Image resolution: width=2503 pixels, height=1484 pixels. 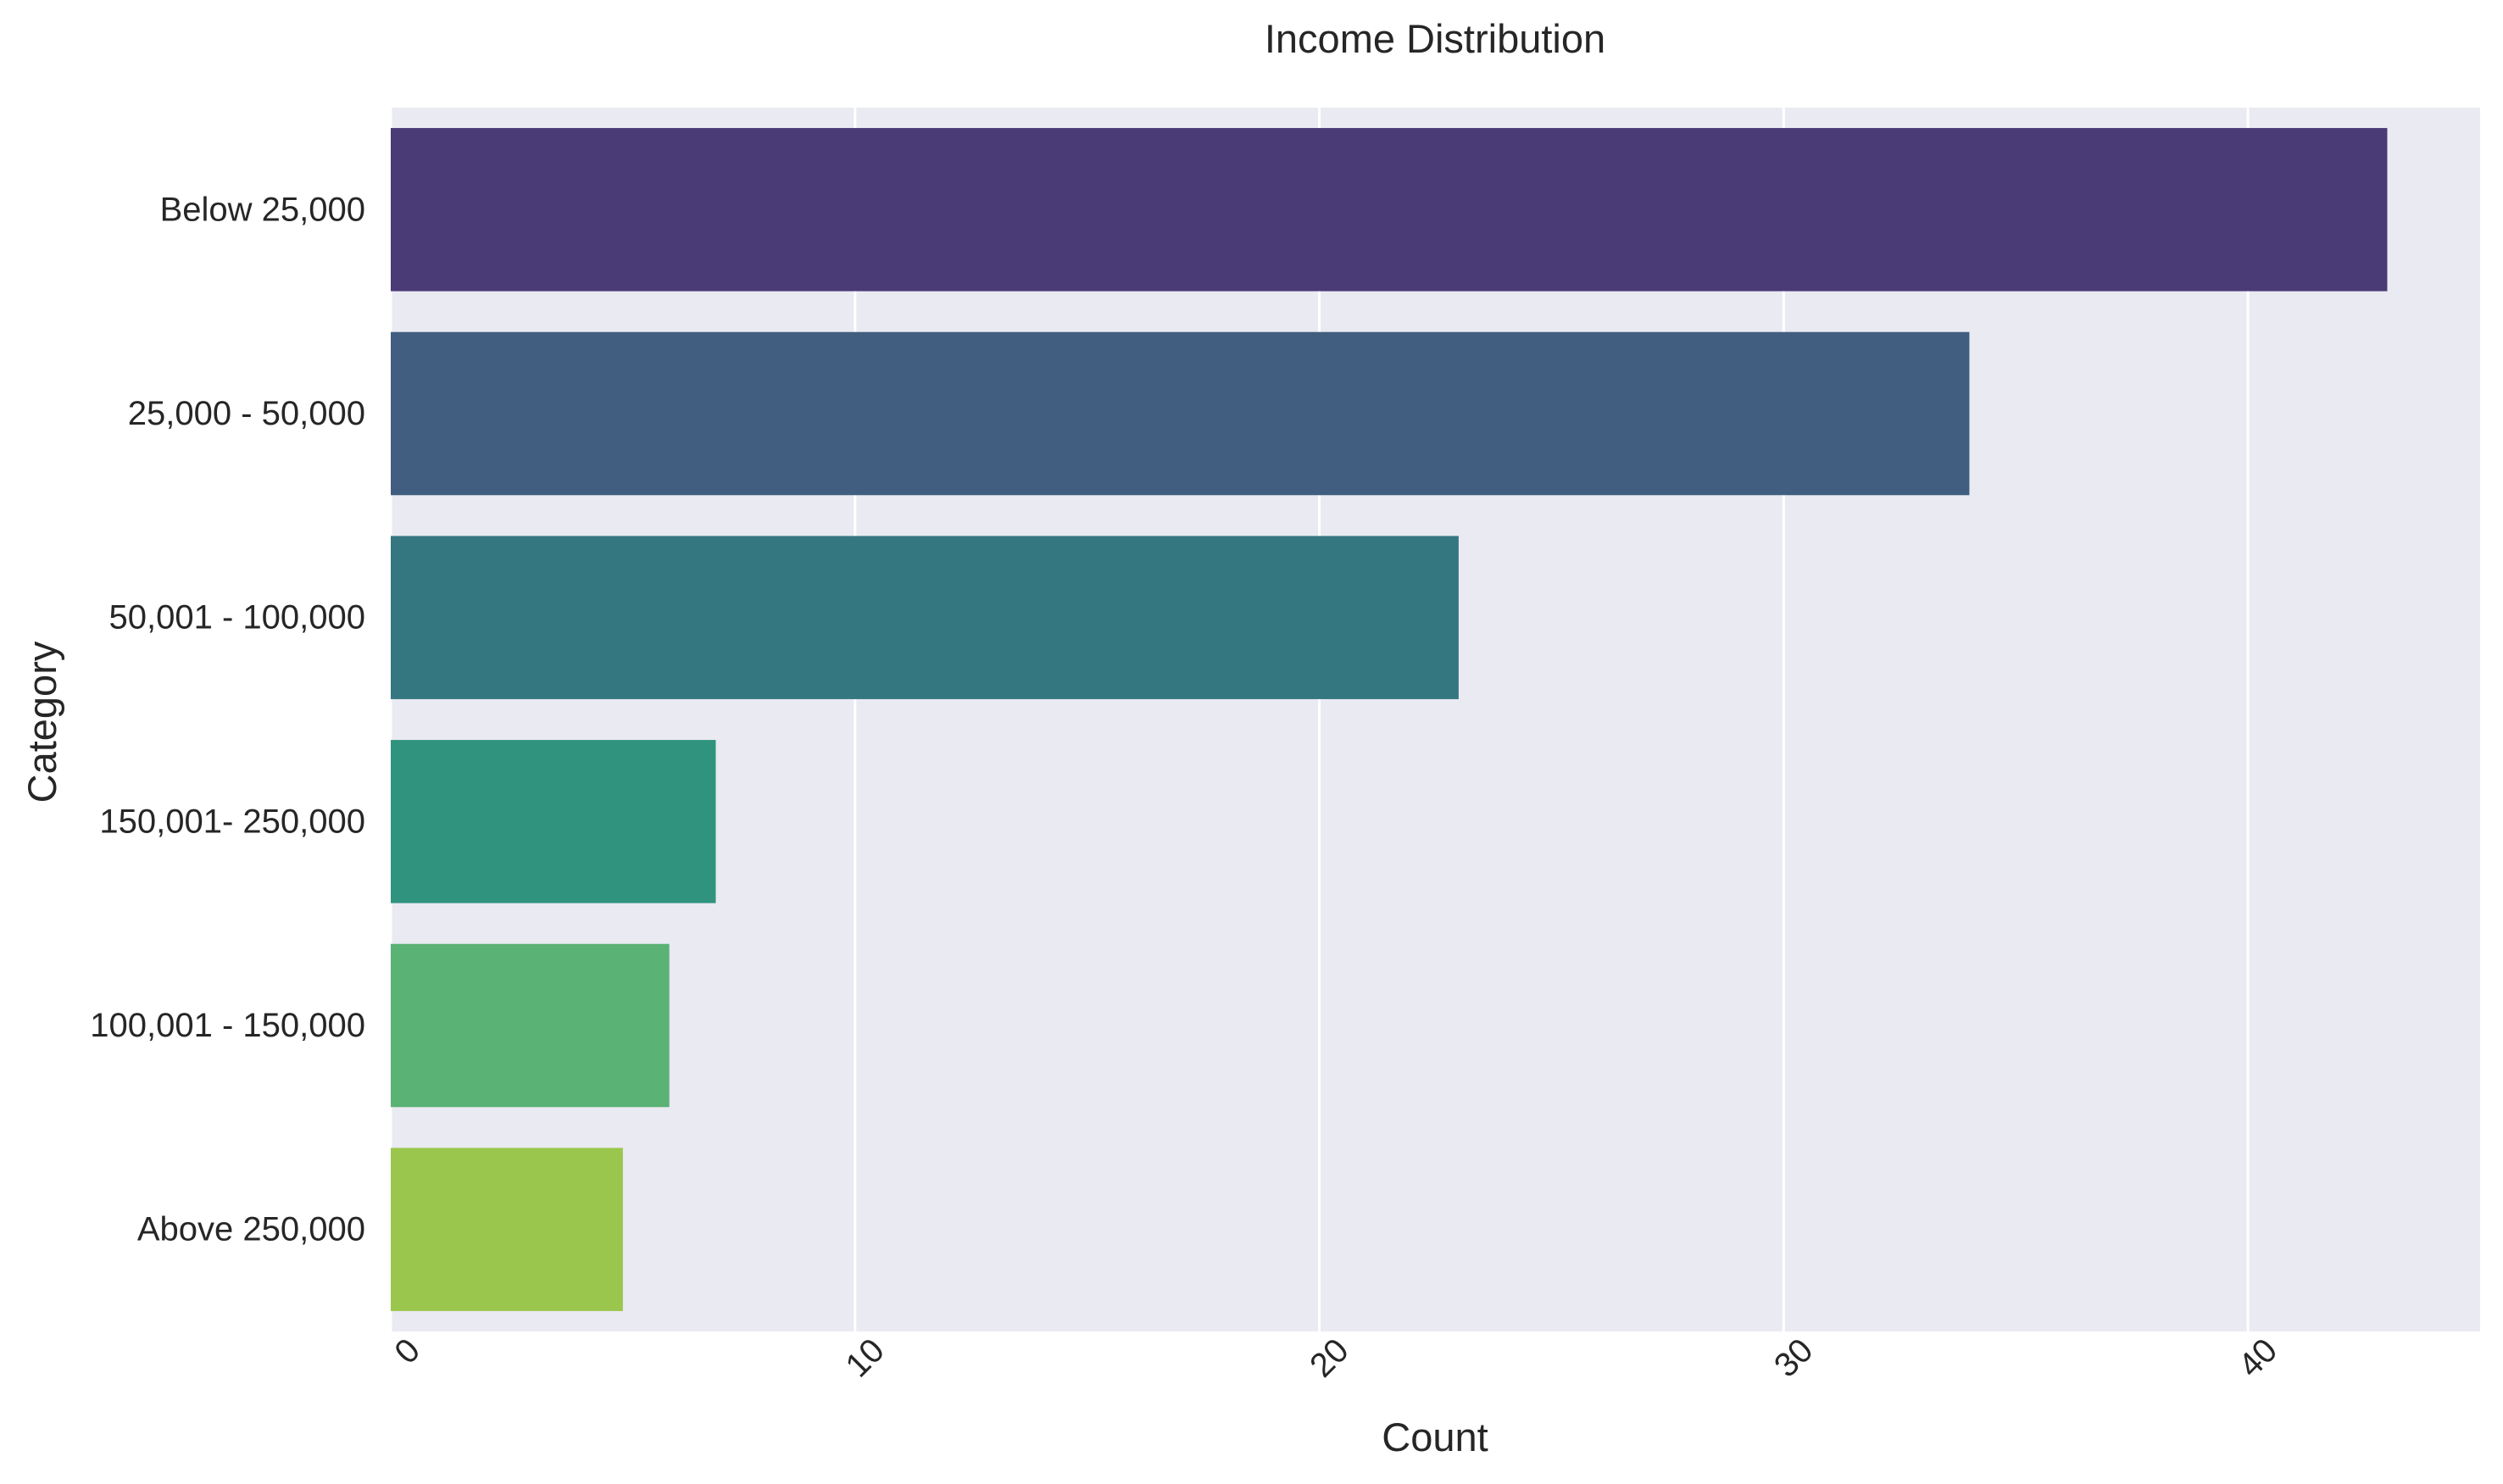 What do you see at coordinates (246, 414) in the screenshot?
I see `y-tick-label: 25,000 - 50,000` at bounding box center [246, 414].